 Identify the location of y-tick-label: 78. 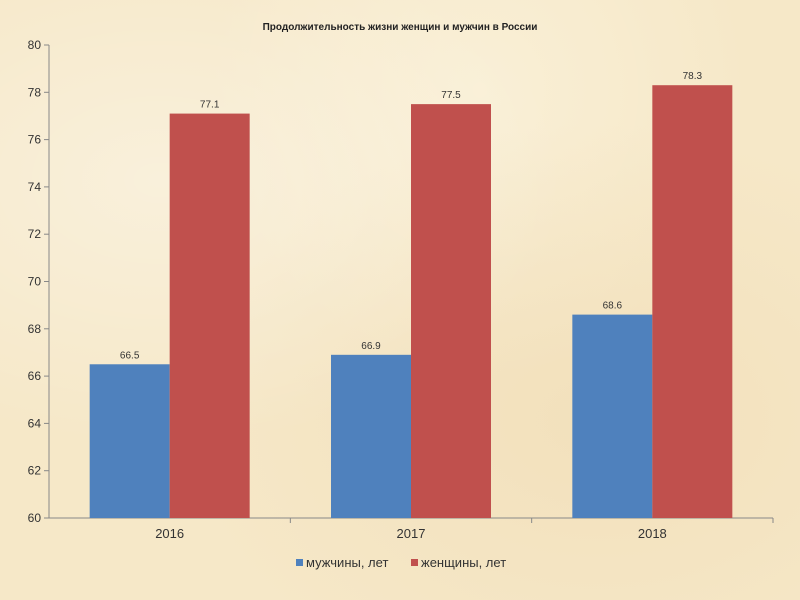
(35, 92).